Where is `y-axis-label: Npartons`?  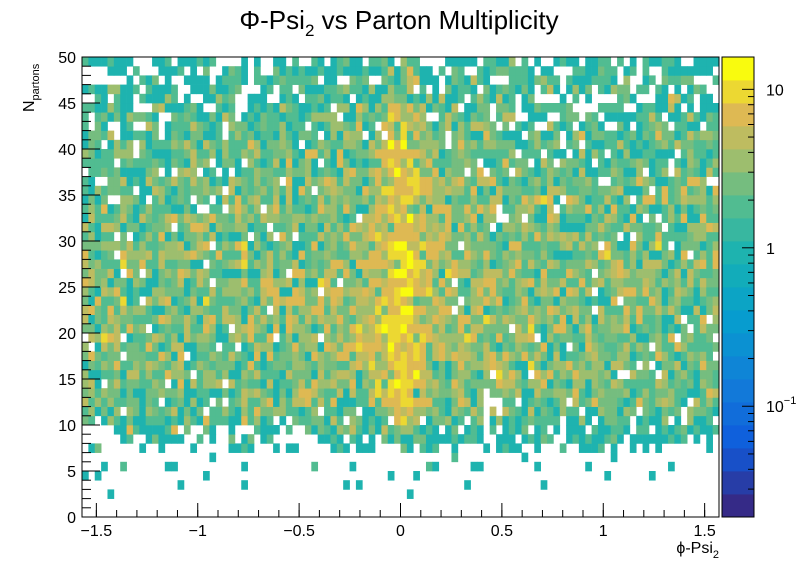 y-axis-label: Npartons is located at coordinates (31, 87).